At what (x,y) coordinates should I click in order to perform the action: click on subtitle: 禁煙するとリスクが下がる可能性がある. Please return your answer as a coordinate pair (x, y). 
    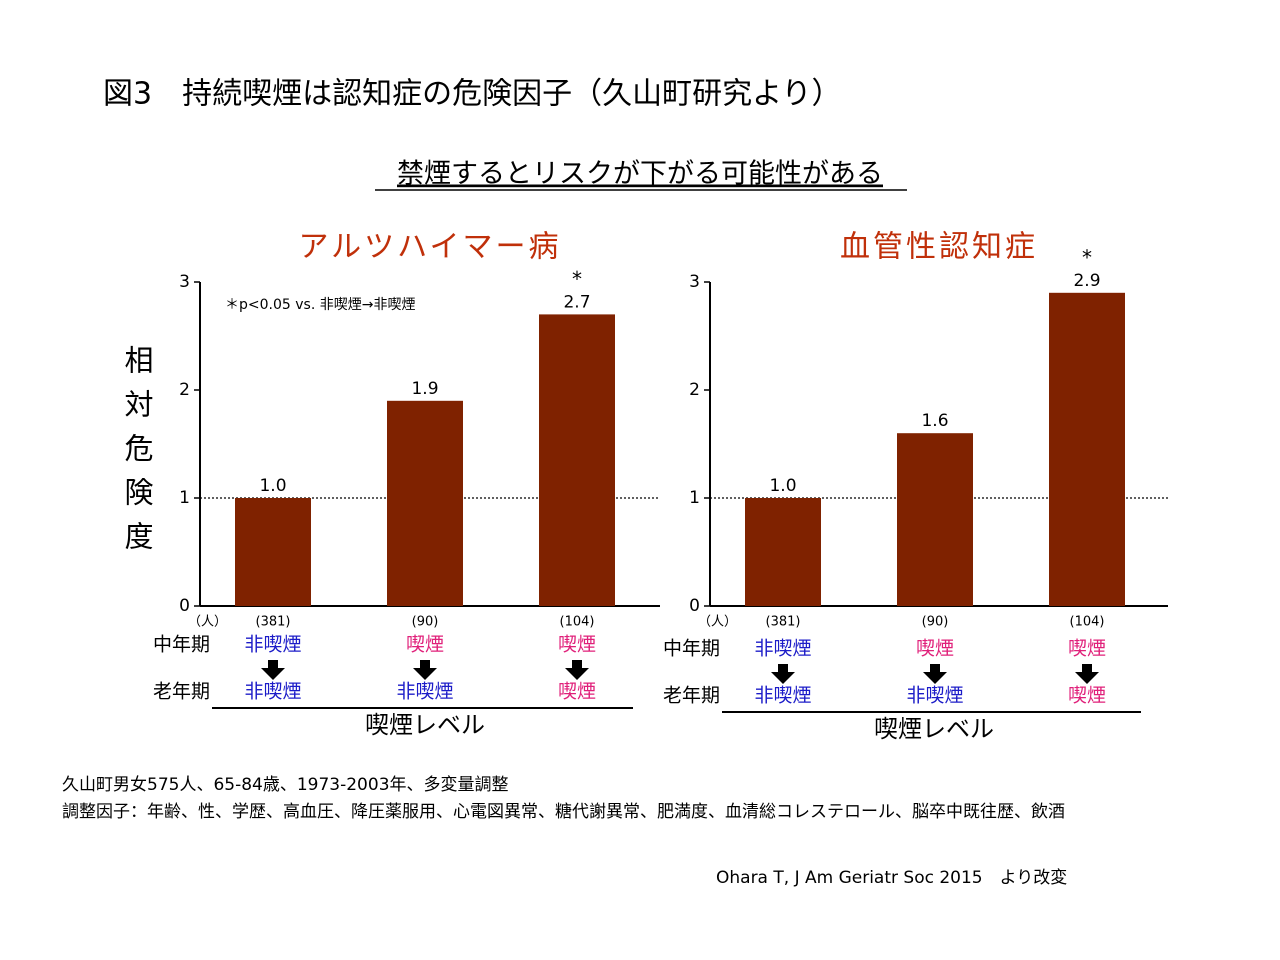
    Looking at the image, I should click on (640, 174).